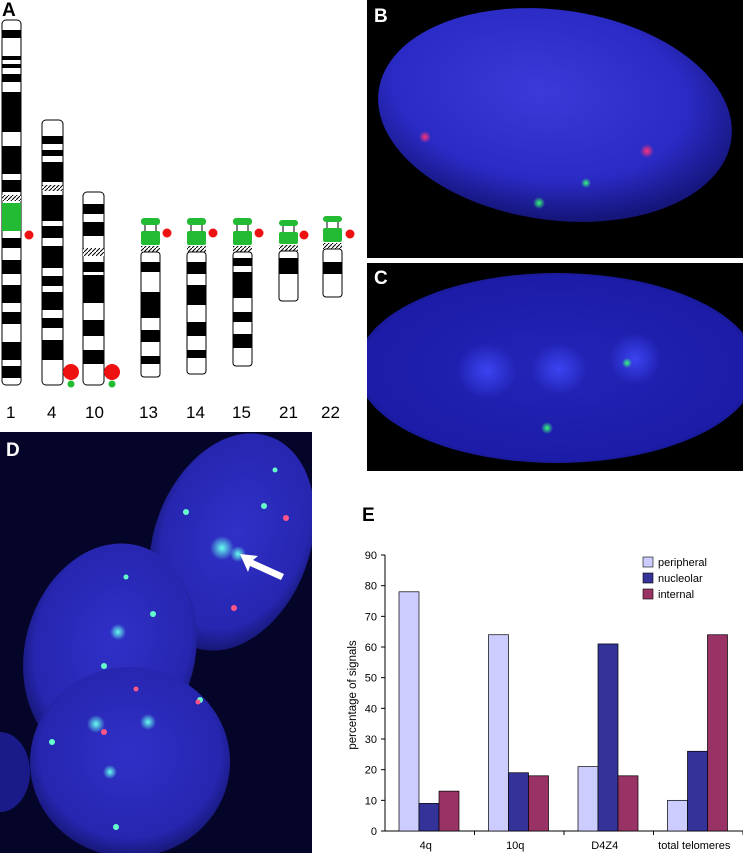 The image size is (743, 853). What do you see at coordinates (381, 16) in the screenshot?
I see `panel-label-b: B` at bounding box center [381, 16].